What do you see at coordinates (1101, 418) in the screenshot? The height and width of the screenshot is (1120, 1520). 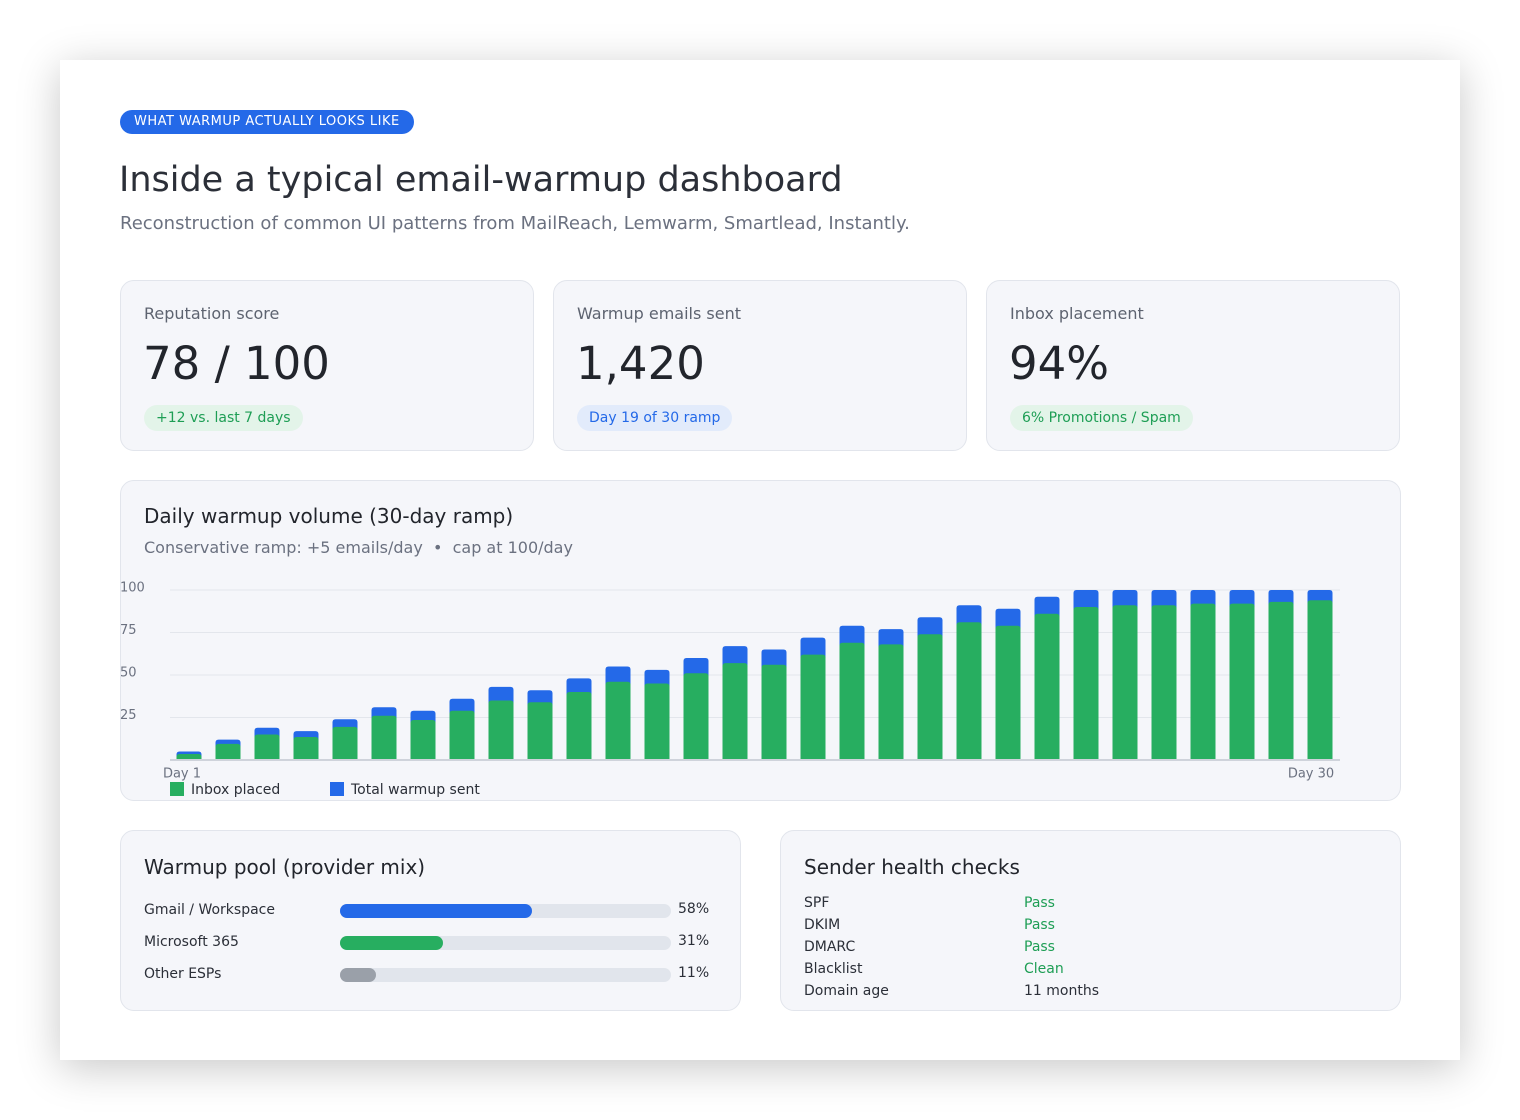 I see `kpi-note: 6% Promotions / Spam` at bounding box center [1101, 418].